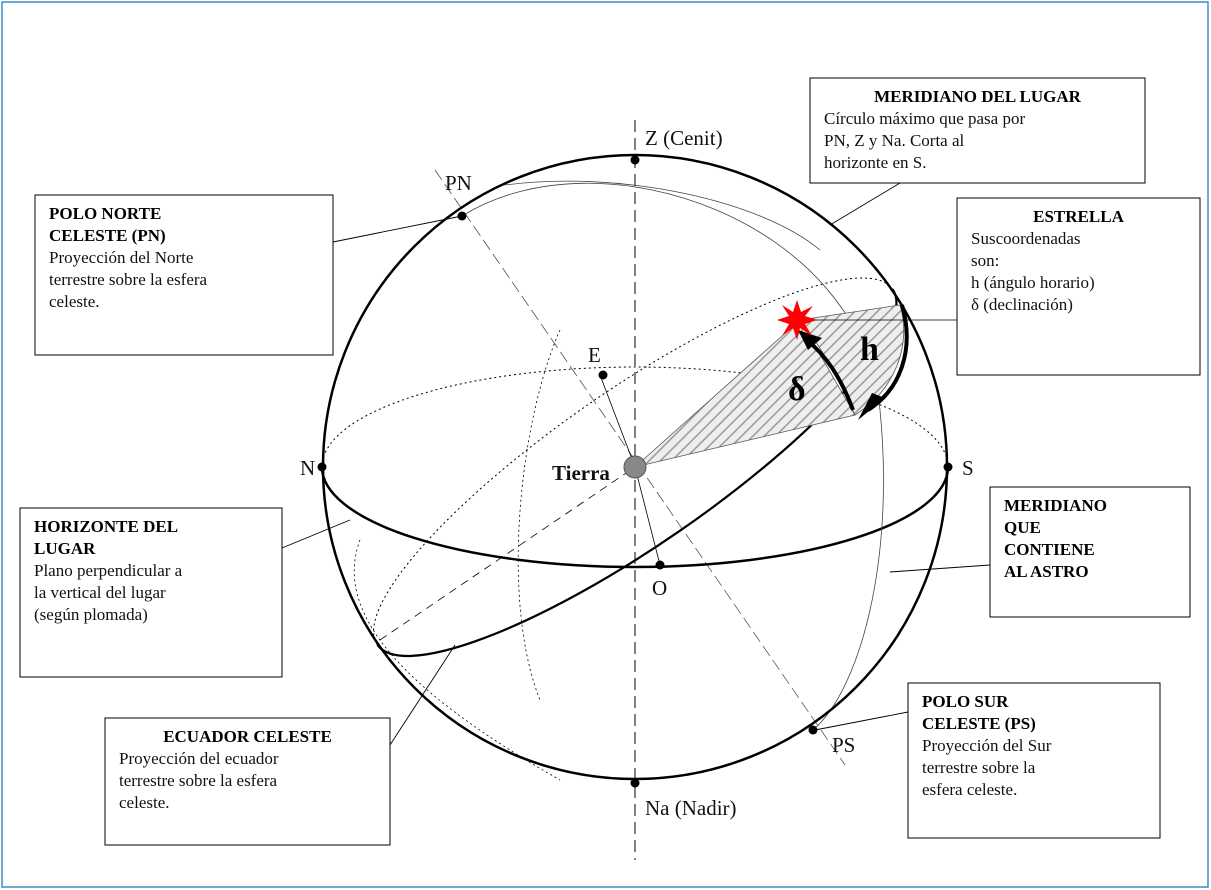 The width and height of the screenshot is (1211, 890). What do you see at coordinates (745, 393) in the screenshot?
I see `declination-sector` at bounding box center [745, 393].